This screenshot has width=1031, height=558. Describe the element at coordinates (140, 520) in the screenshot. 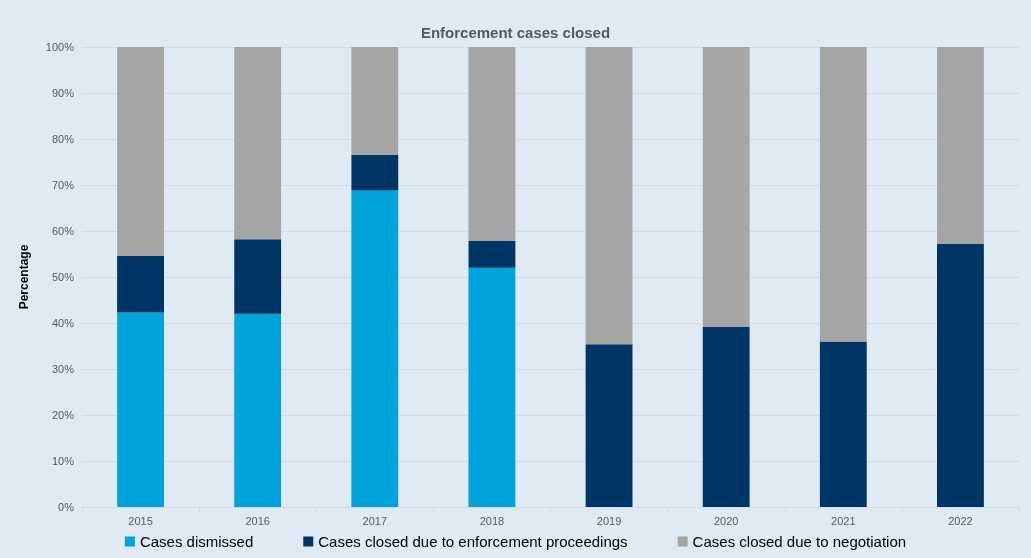

I see `x-tick-label: 2015` at that location.